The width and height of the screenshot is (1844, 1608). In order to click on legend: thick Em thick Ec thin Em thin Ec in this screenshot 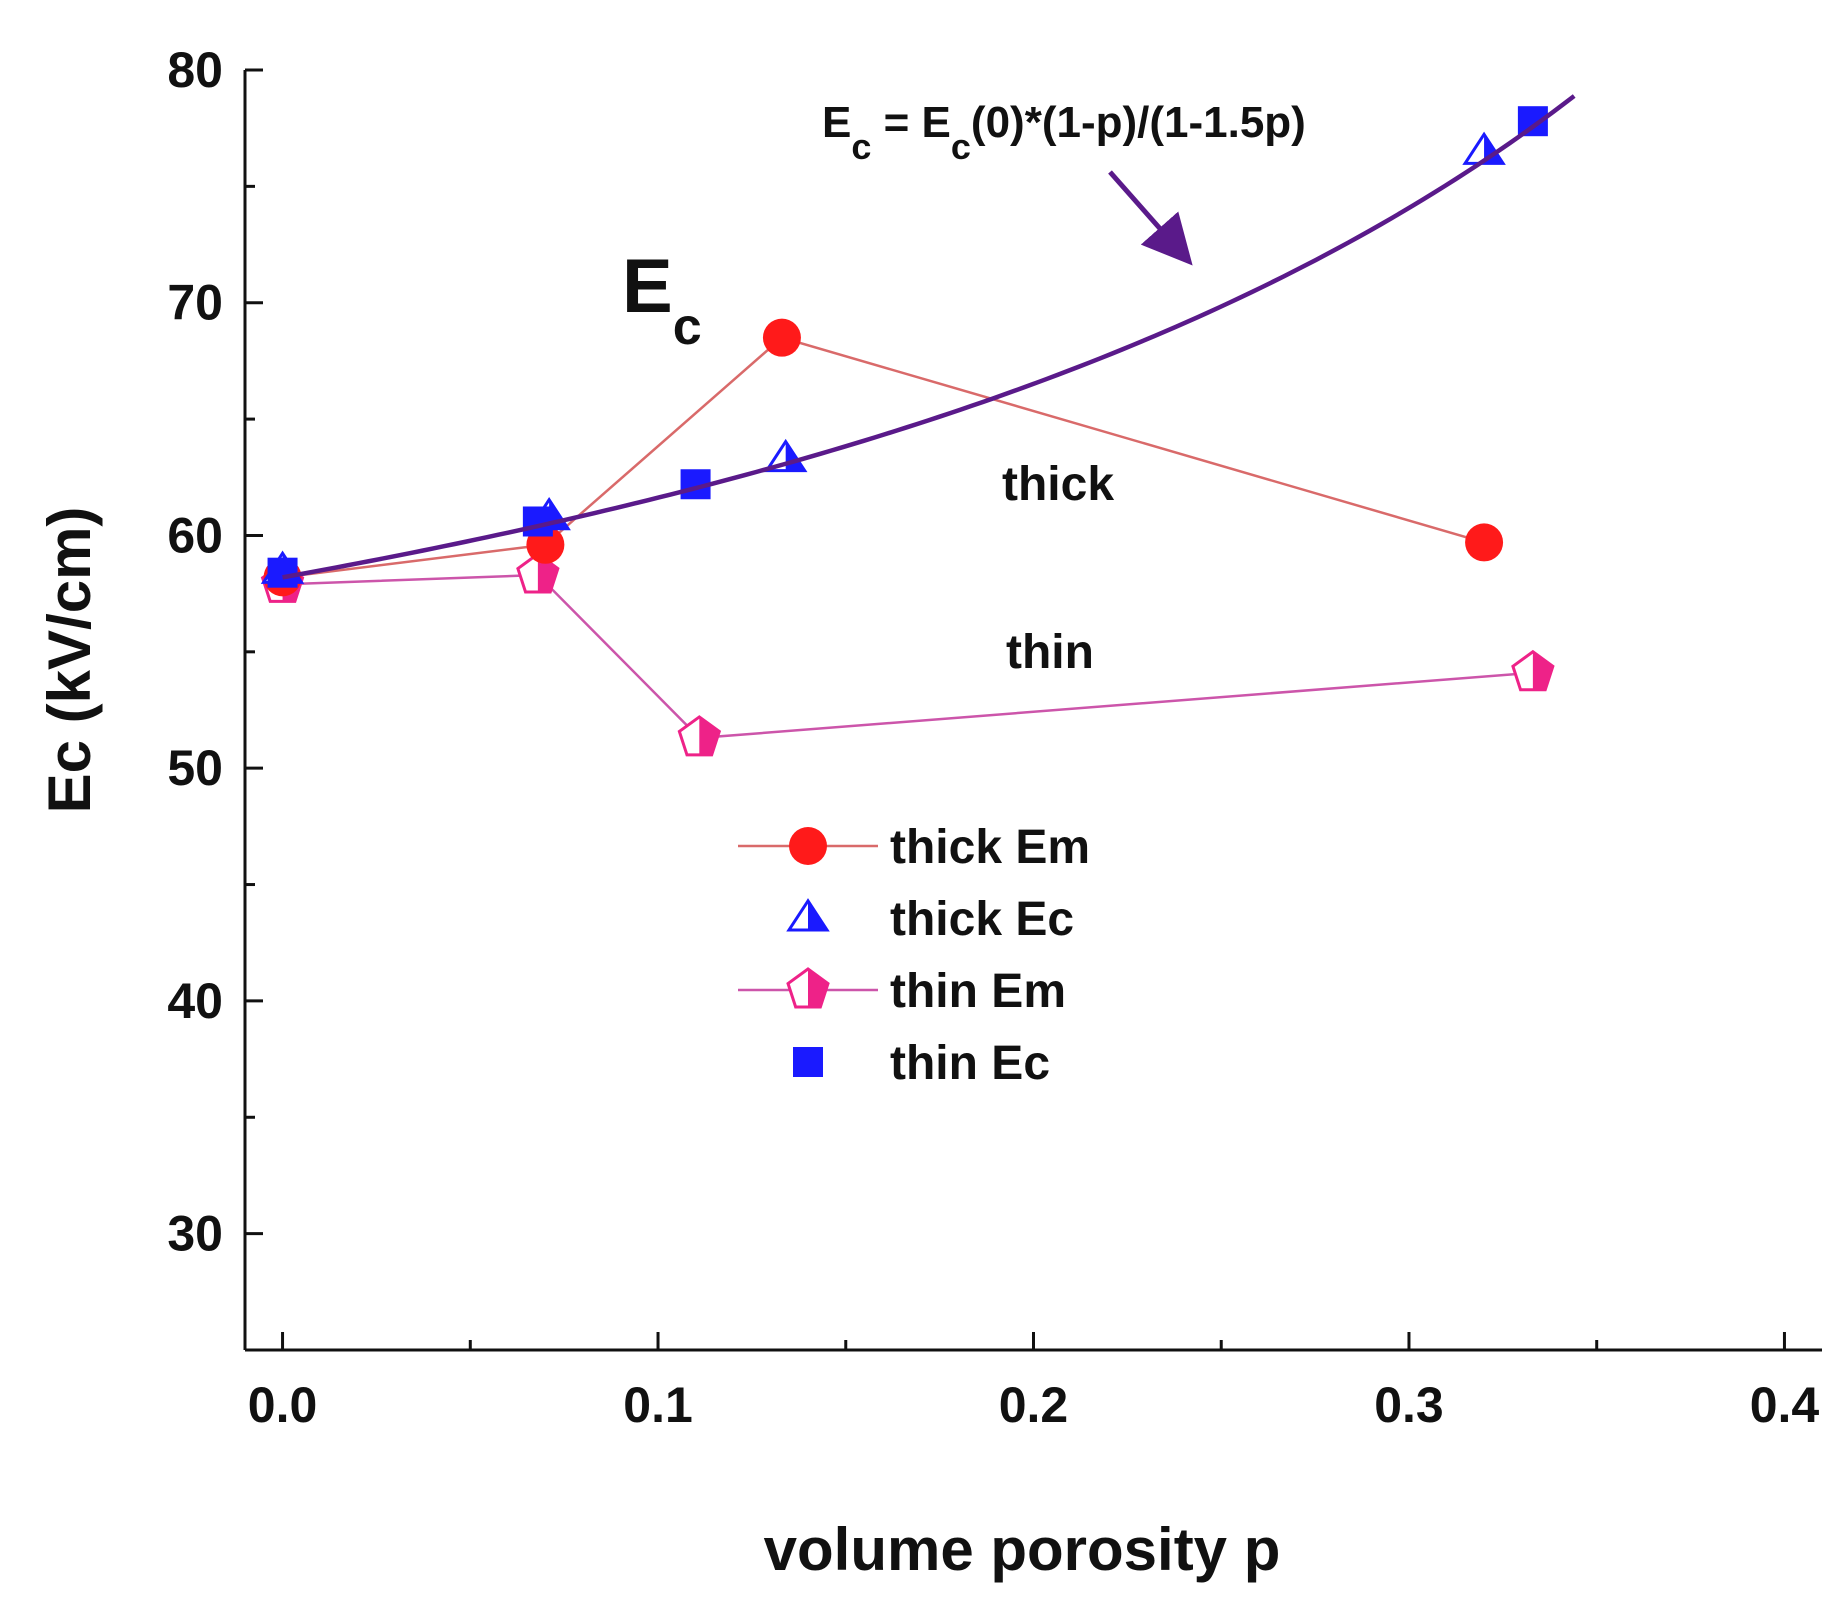, I will do `click(914, 955)`.